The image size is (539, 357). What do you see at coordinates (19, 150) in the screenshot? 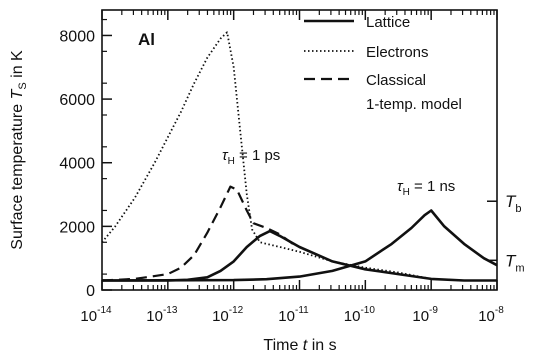
I see `y-axis-label: Surface temperature TS in K` at bounding box center [19, 150].